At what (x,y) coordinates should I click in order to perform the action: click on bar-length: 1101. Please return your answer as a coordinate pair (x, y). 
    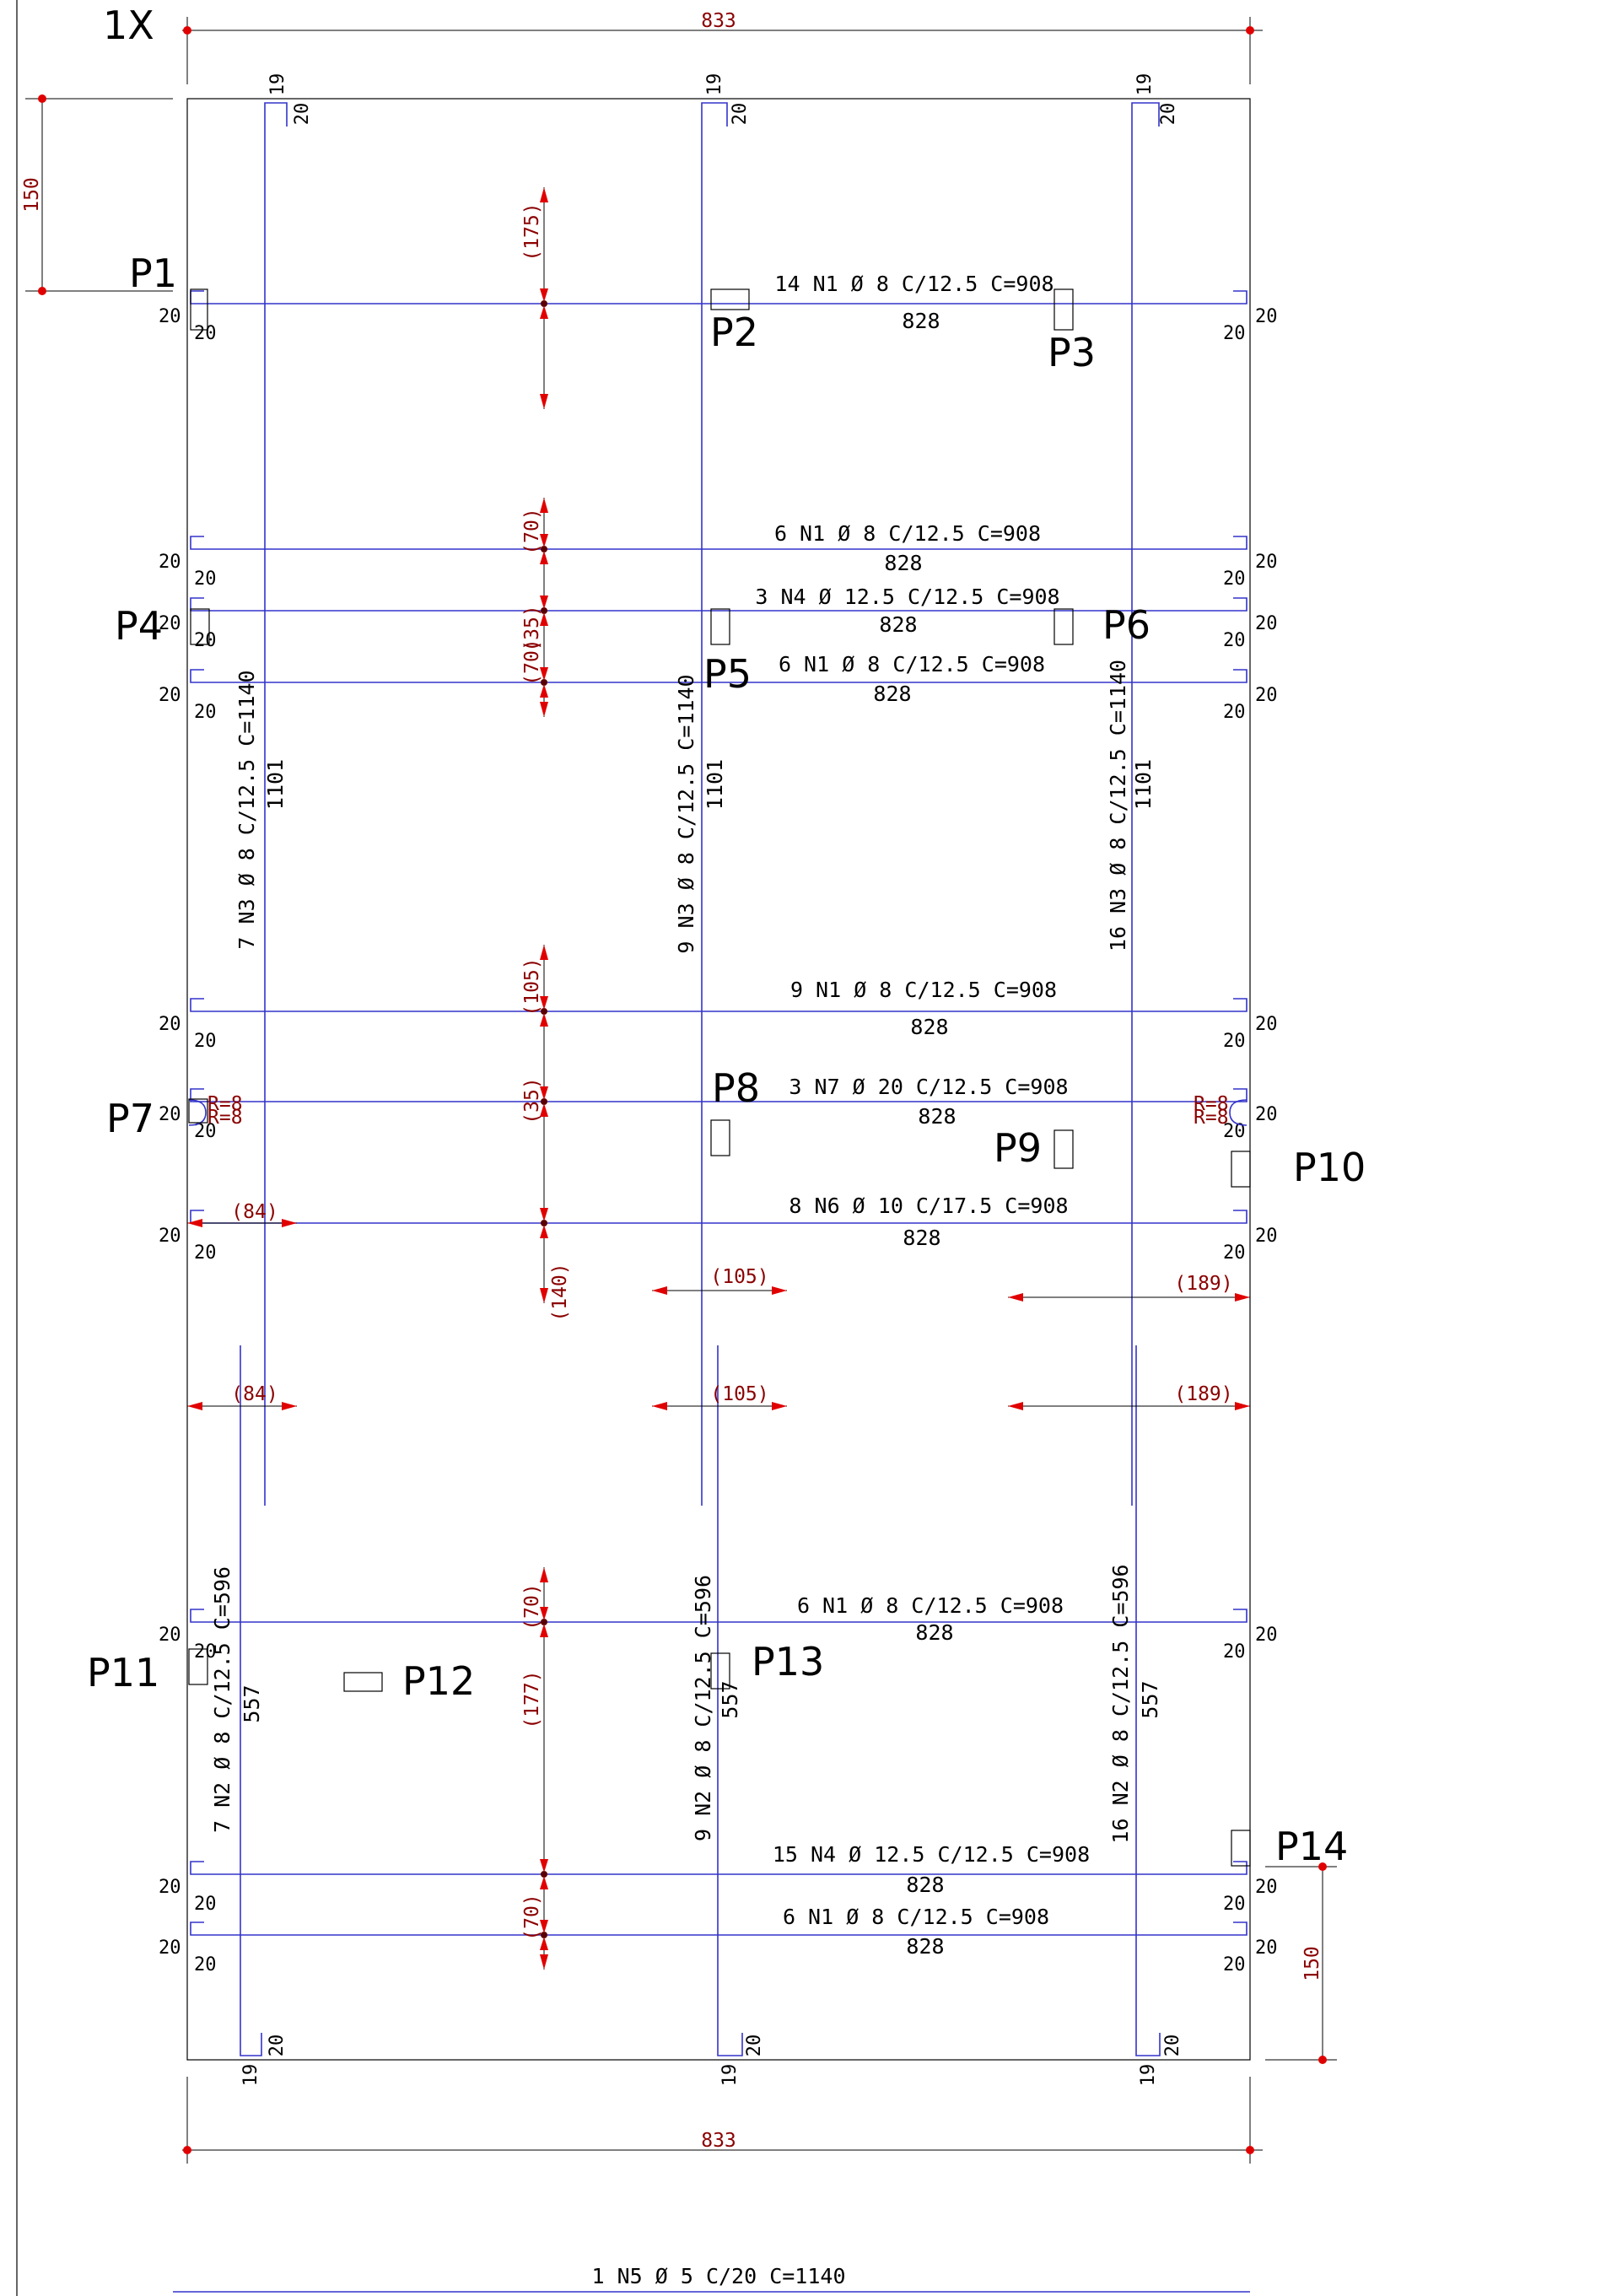
    Looking at the image, I should click on (715, 784).